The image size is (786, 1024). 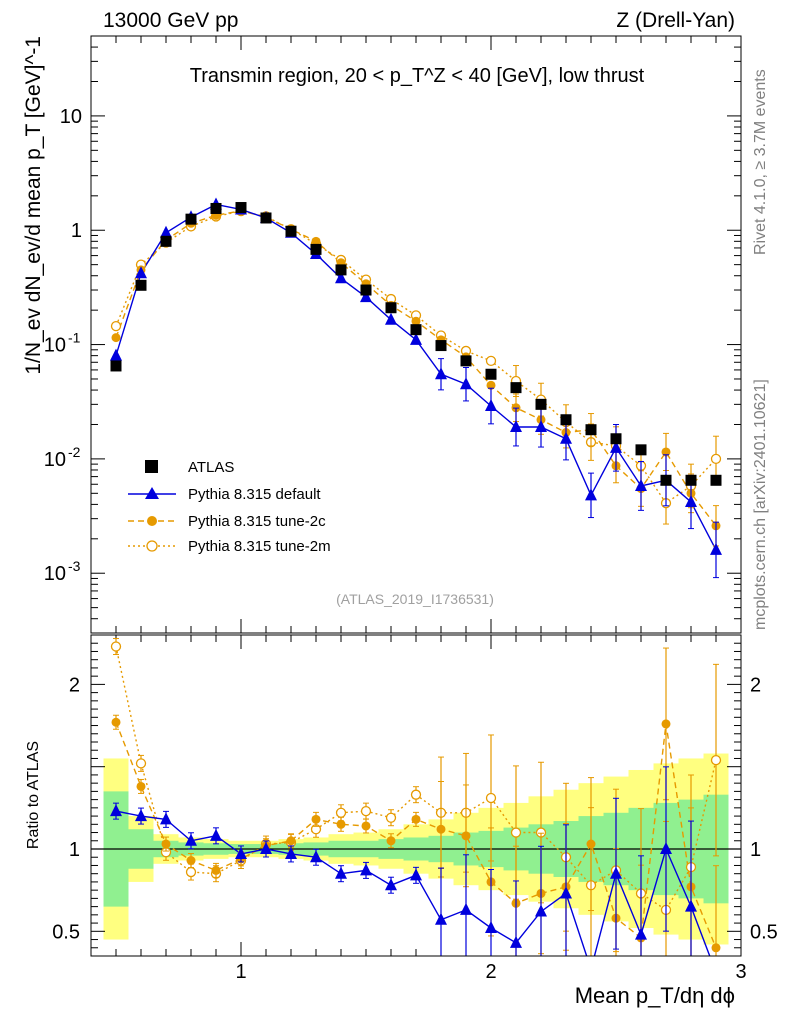 I want to click on legend-label-tune2c: Pythia 8.315 tune-2c, so click(x=257, y=521).